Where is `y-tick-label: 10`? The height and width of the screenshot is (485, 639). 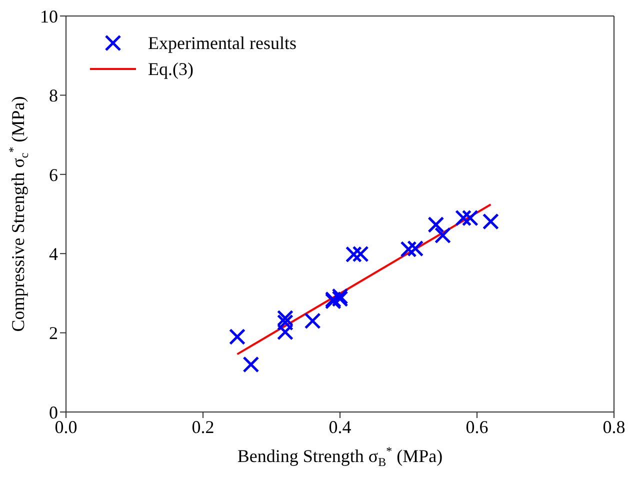
y-tick-label: 10 is located at coordinates (49, 16).